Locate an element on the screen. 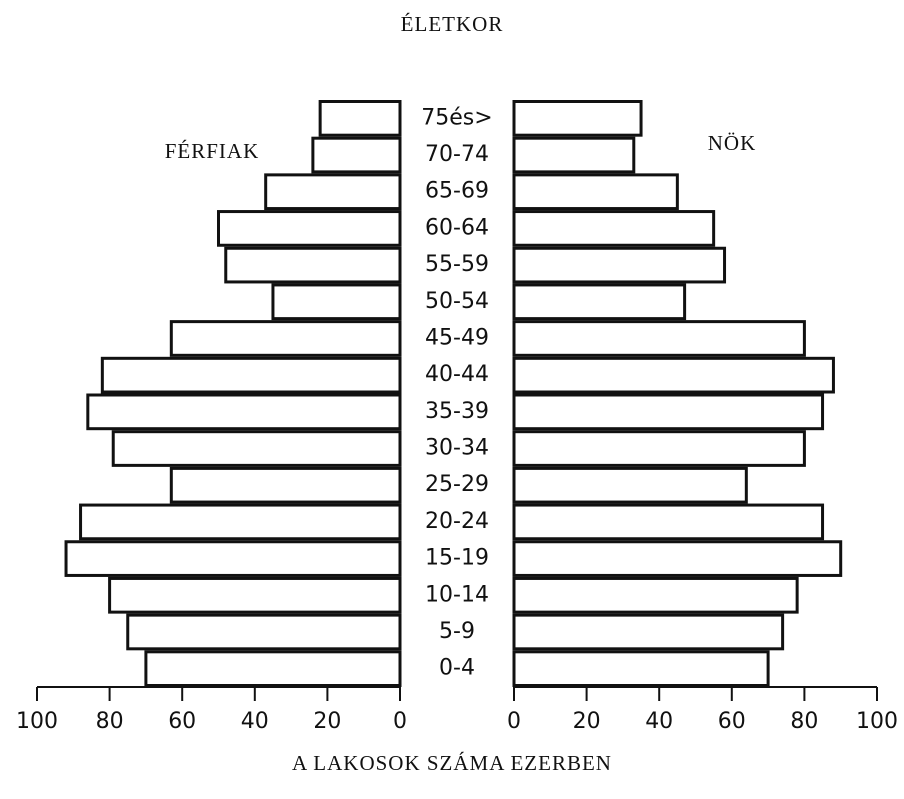  category-label: 30-34 is located at coordinates (457, 448).